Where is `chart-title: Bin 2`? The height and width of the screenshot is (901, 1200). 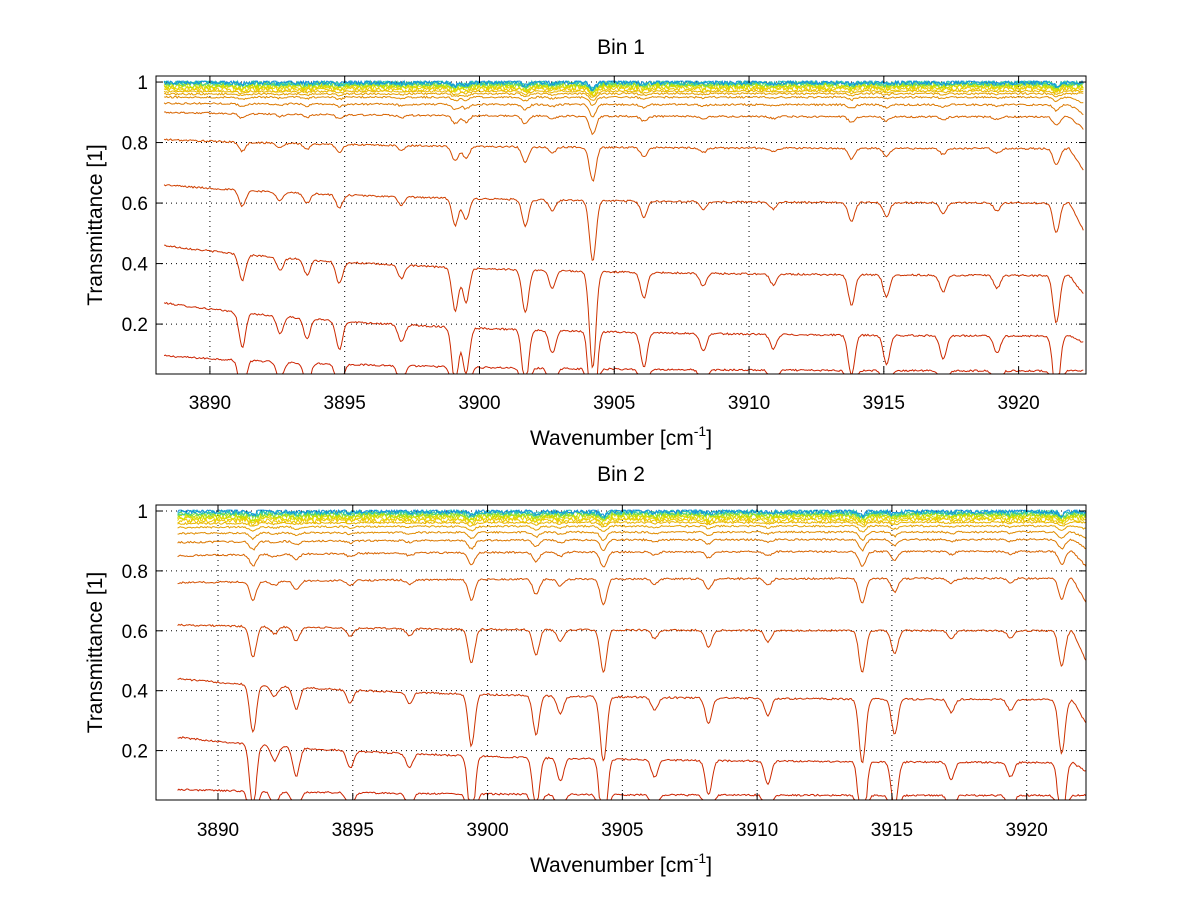
chart-title: Bin 2 is located at coordinates (621, 474).